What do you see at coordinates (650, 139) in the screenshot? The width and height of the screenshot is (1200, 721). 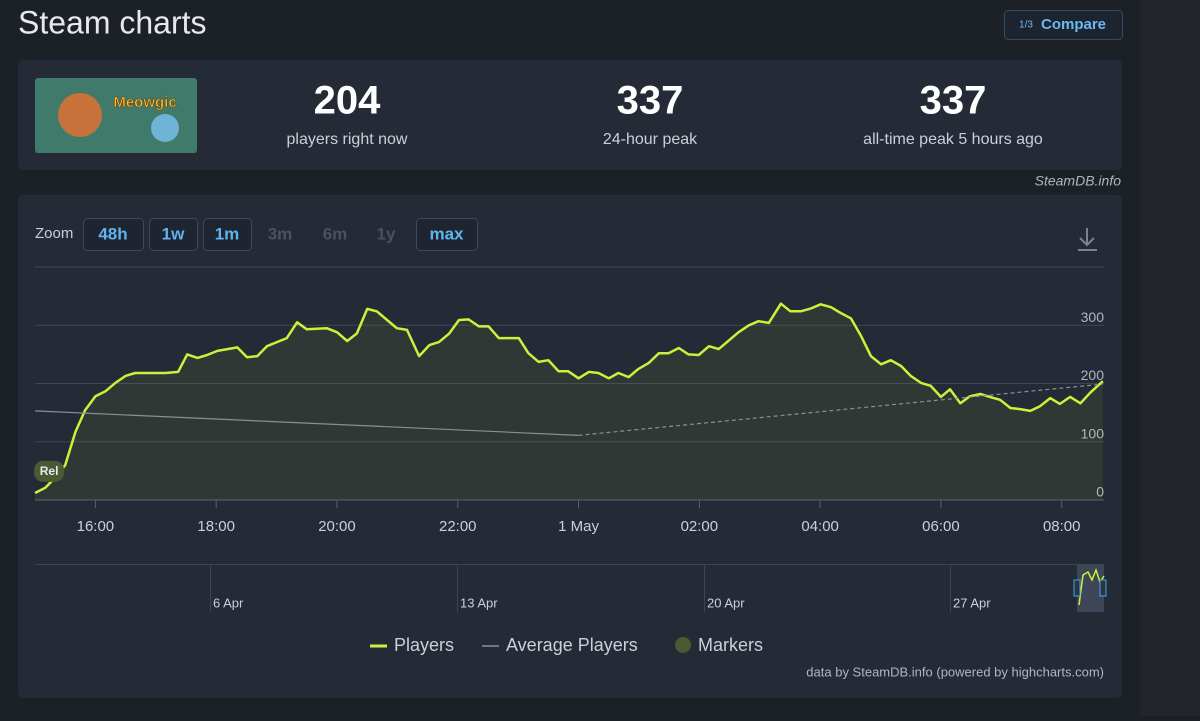 I see `stat-label: 24-hour peak` at bounding box center [650, 139].